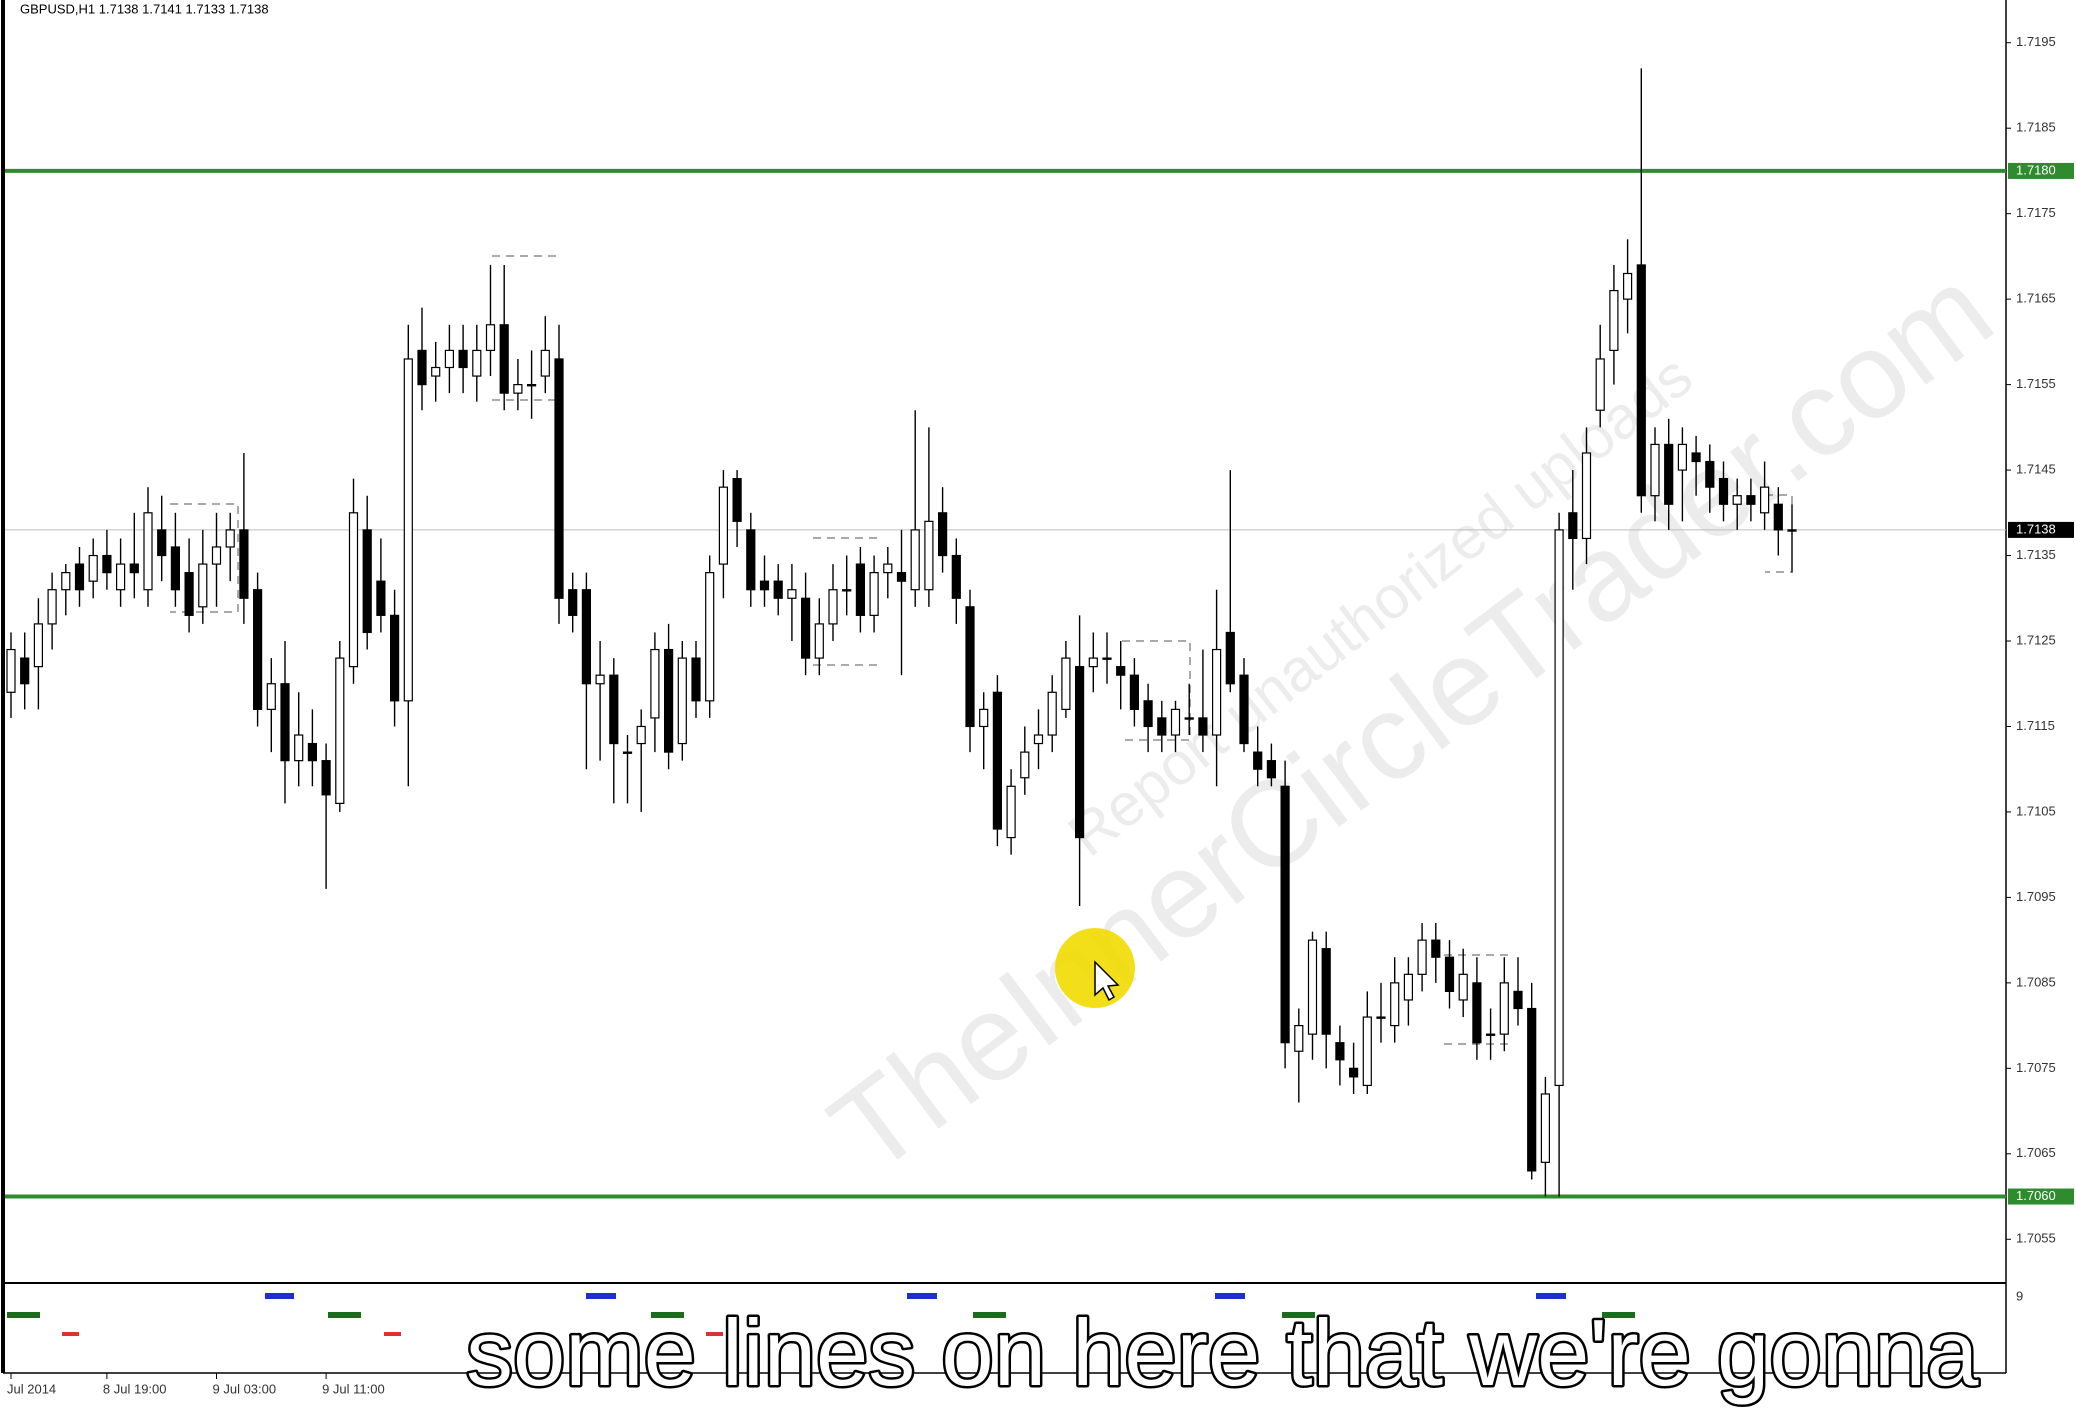 The image size is (2076, 1408). Describe the element at coordinates (2036, 169) in the screenshot. I see `price-level-label: 1.7180` at that location.